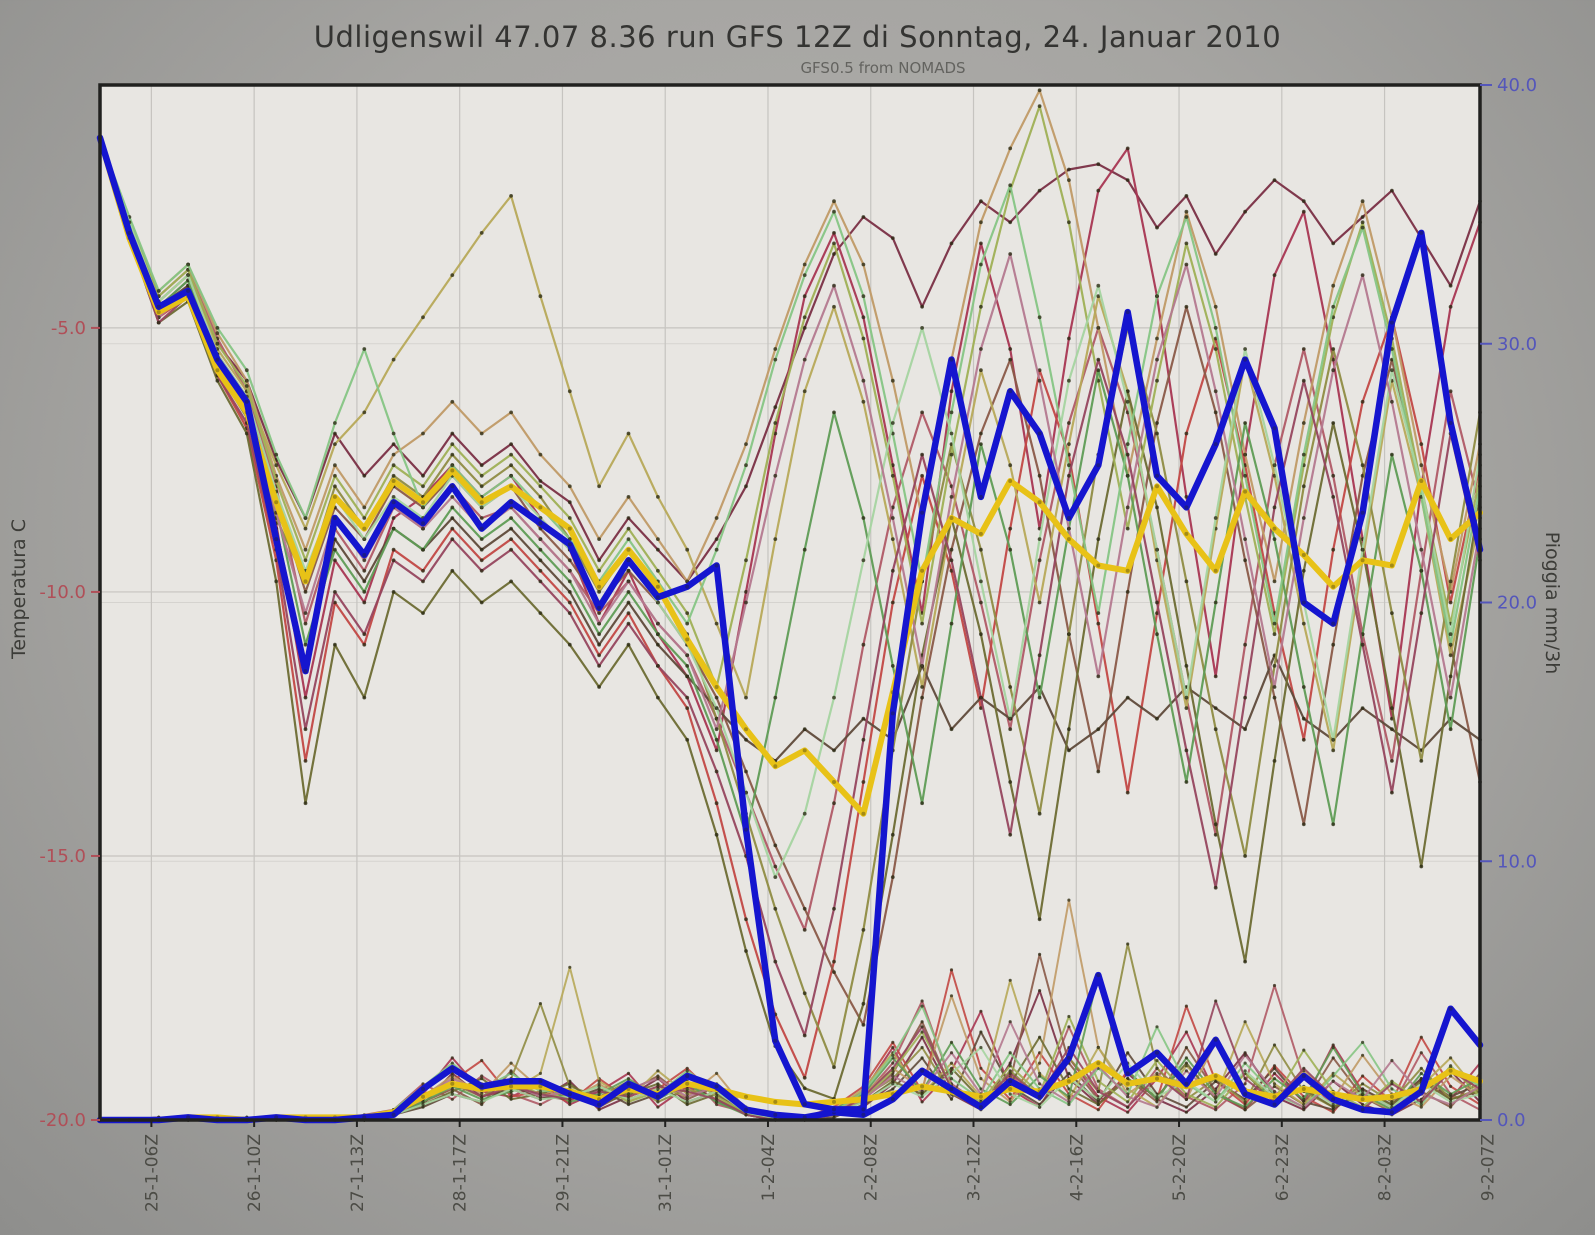 This screenshot has height=1235, width=1595. Describe the element at coordinates (1077, 1167) in the screenshot. I see `time-tick-label: 4-2-16Z` at that location.